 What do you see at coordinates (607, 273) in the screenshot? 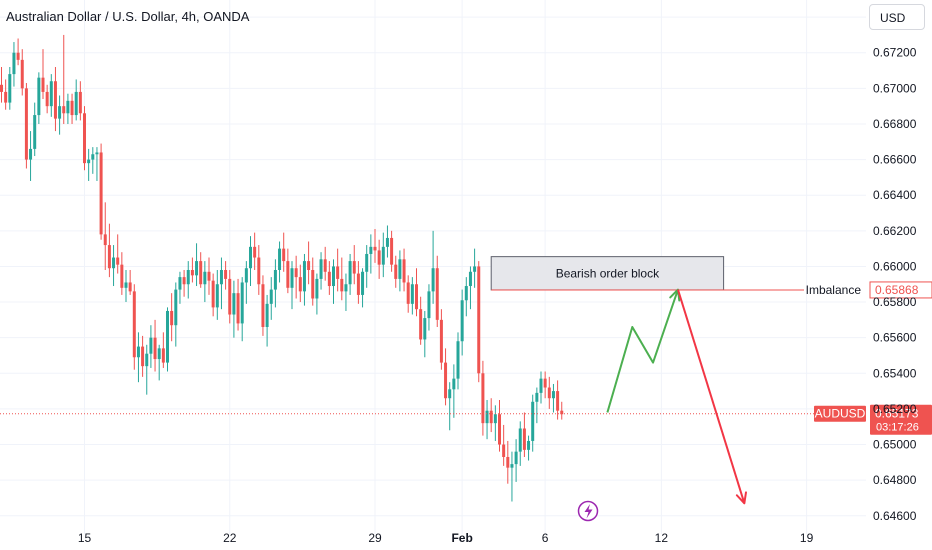
I see `order-block-box` at bounding box center [607, 273].